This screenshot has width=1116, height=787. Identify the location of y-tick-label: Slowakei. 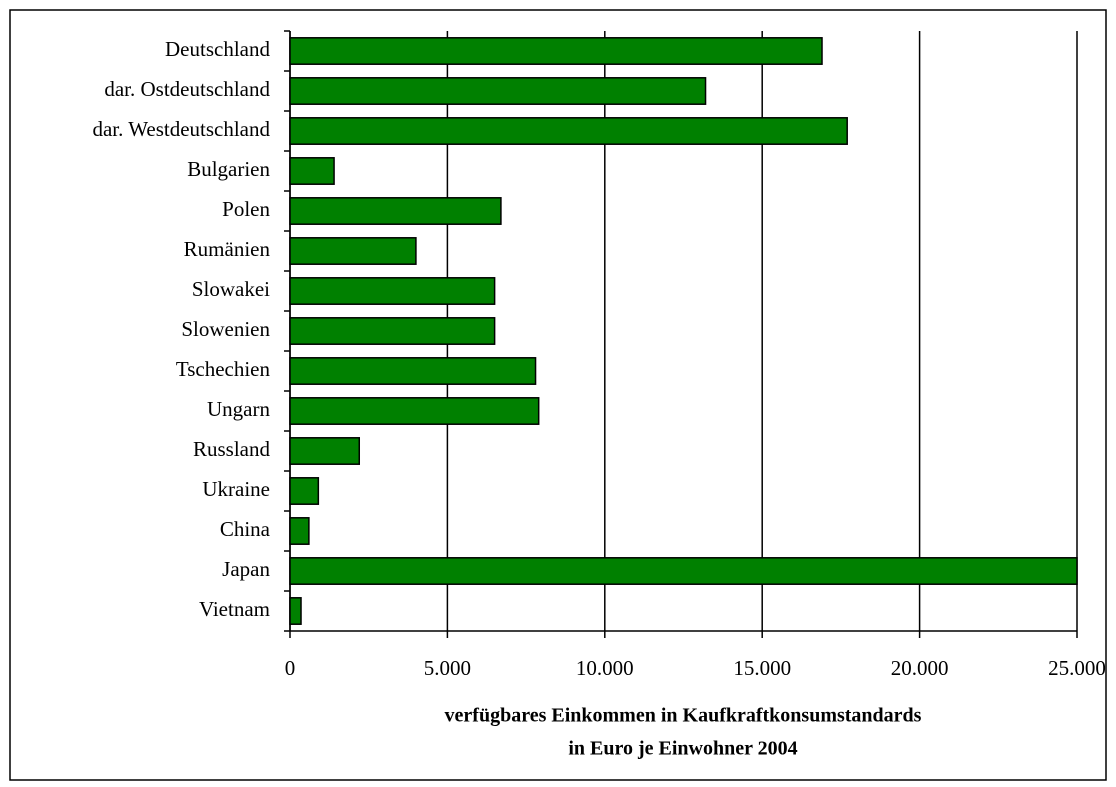
(231, 289).